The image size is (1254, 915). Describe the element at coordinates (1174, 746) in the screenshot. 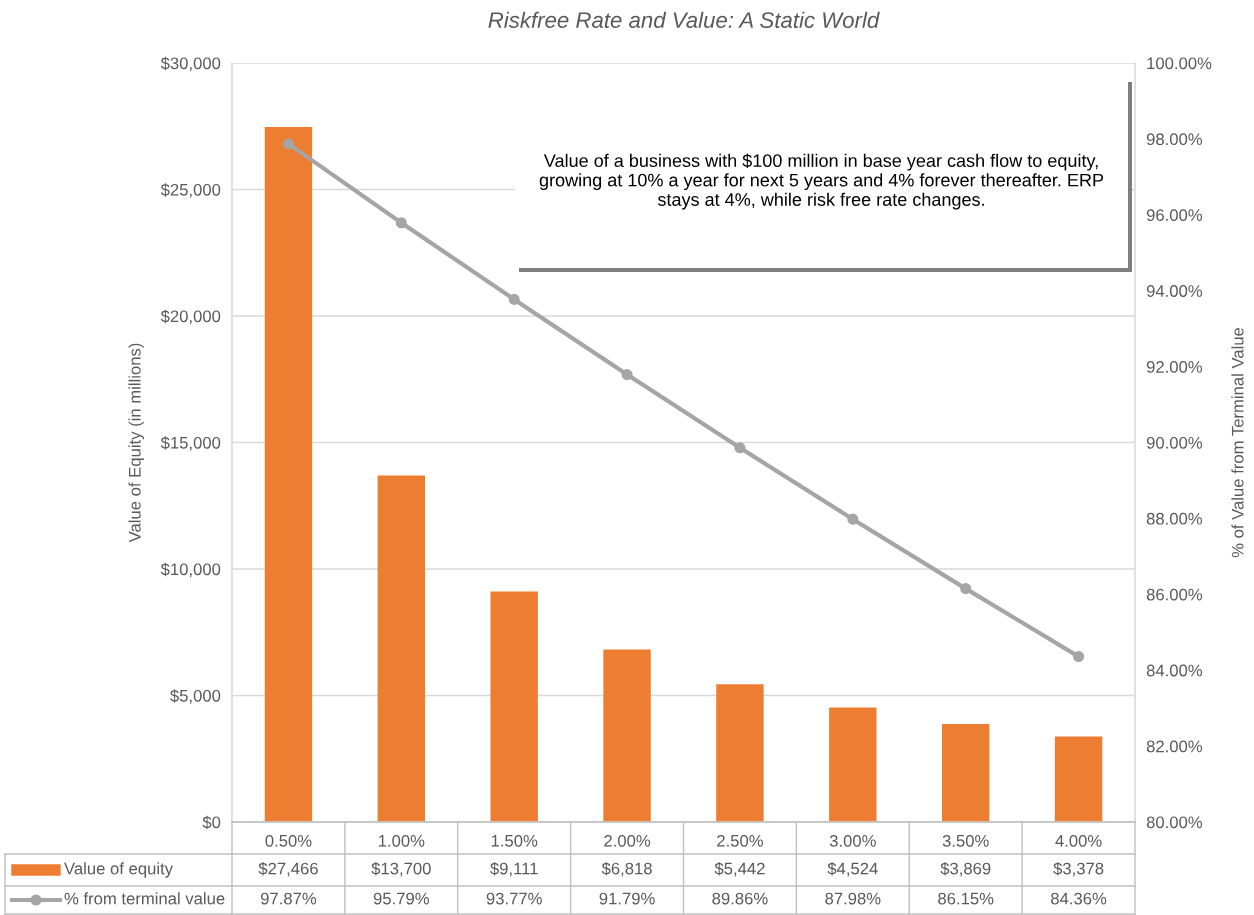

I see `y2-tick-label: 82.00%` at that location.